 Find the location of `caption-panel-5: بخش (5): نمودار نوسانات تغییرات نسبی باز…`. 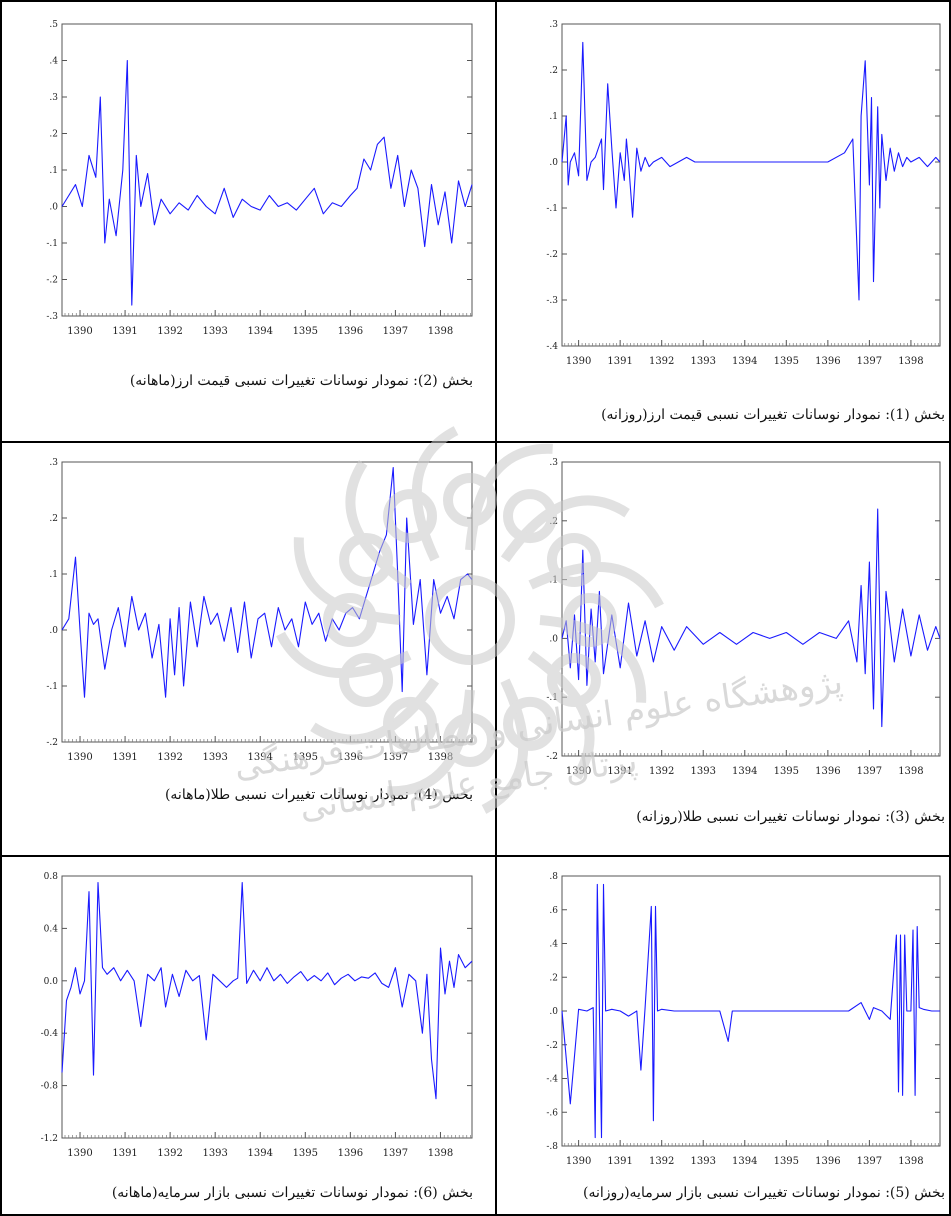

caption-panel-5: بخش (5): نمودار نوسانات تغییرات نسبی باز… is located at coordinates (764, 1193).